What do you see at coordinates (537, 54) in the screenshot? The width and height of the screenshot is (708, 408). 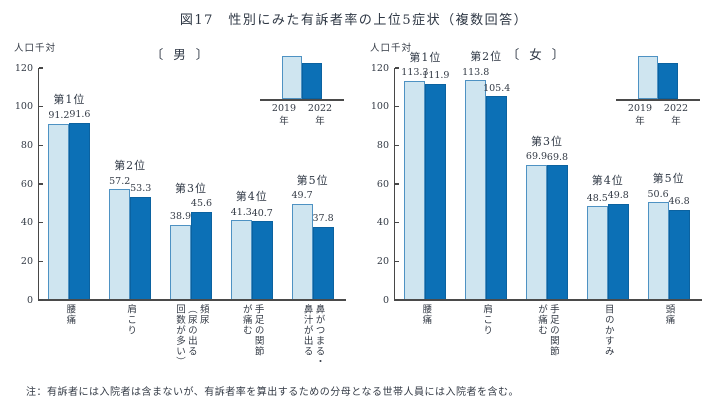 I see `panel-header-female: 〔 女 〕` at bounding box center [537, 54].